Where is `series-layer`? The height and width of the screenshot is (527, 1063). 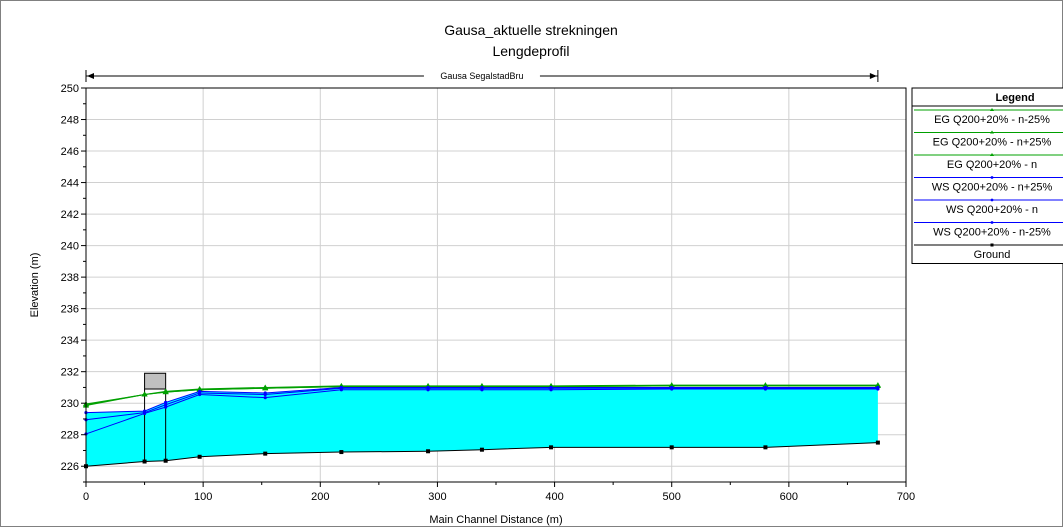
series-layer is located at coordinates (482, 425).